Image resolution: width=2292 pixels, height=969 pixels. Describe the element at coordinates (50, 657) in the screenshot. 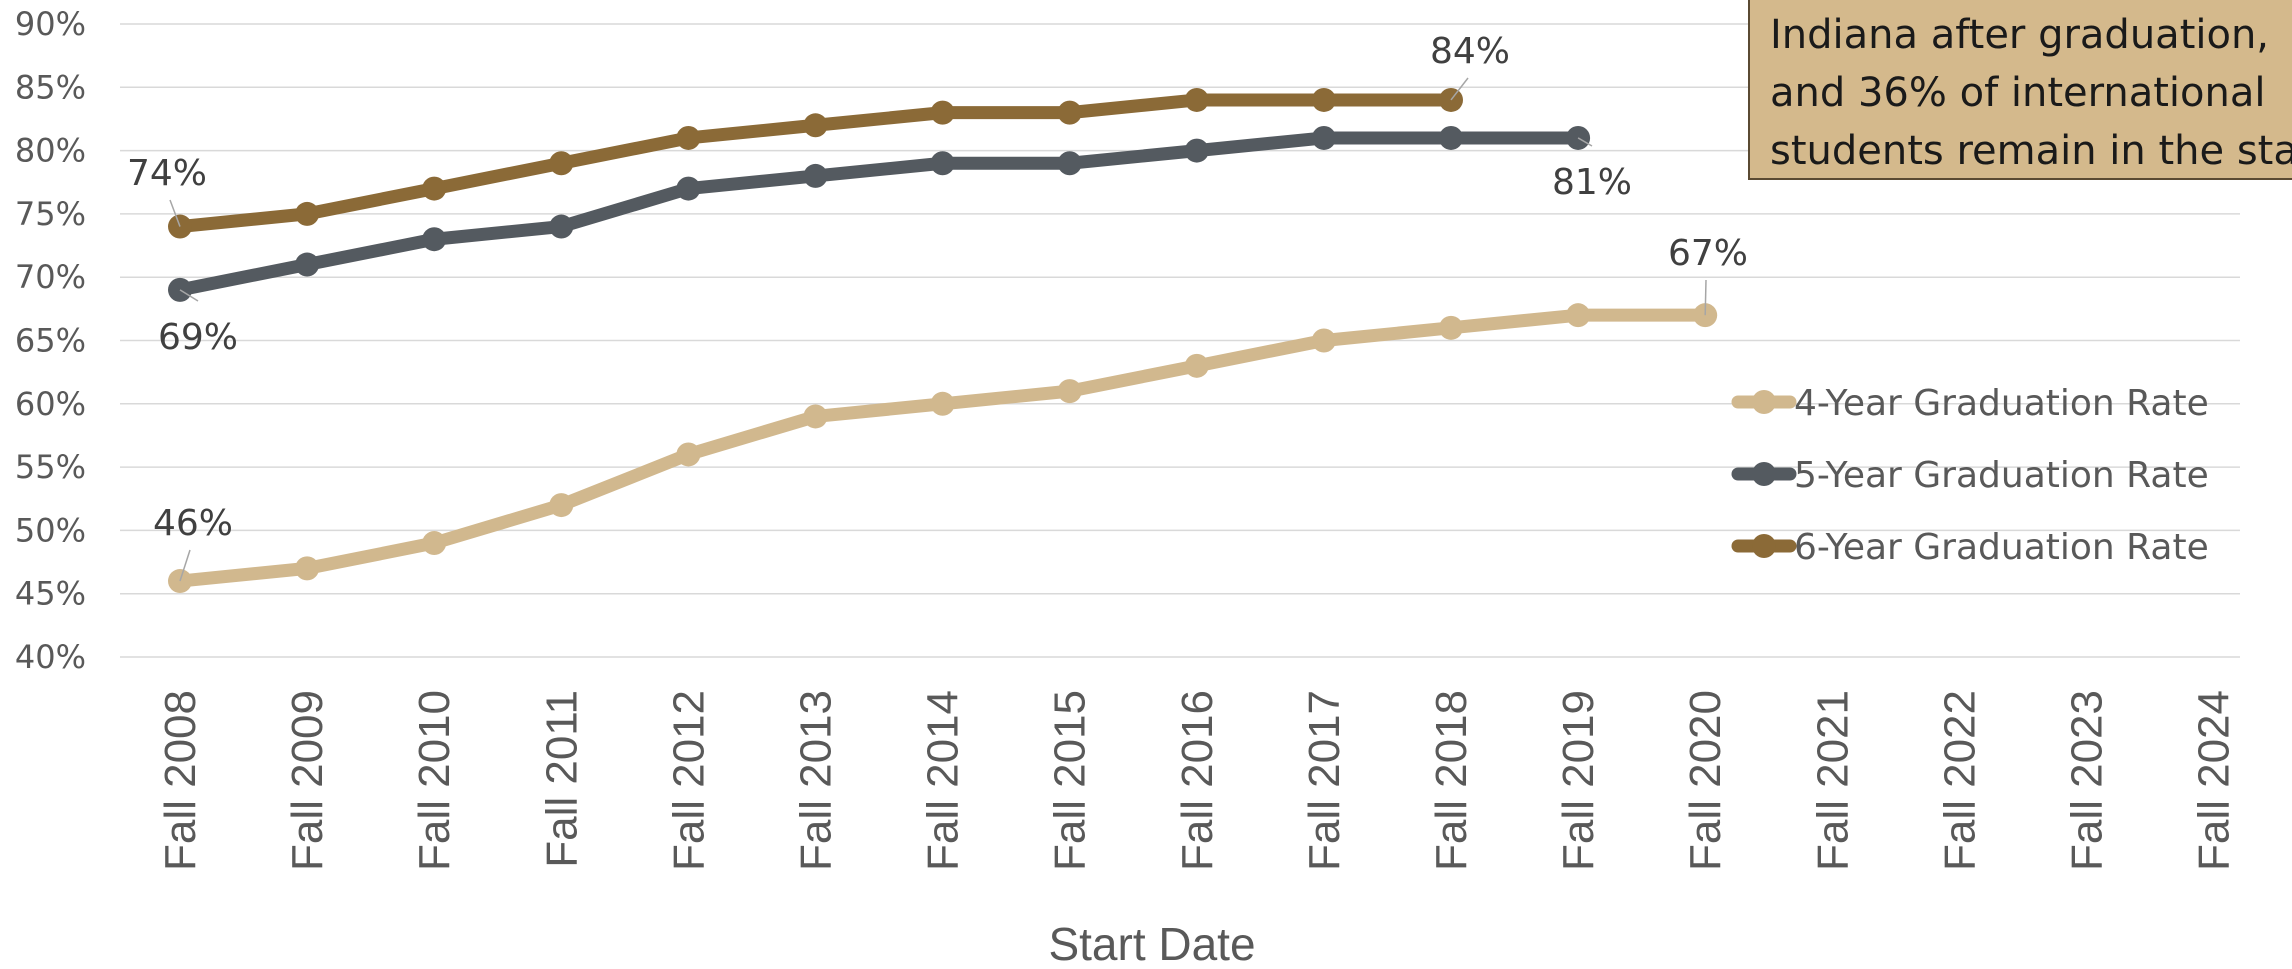

I see `y-tick-label: 40%` at that location.